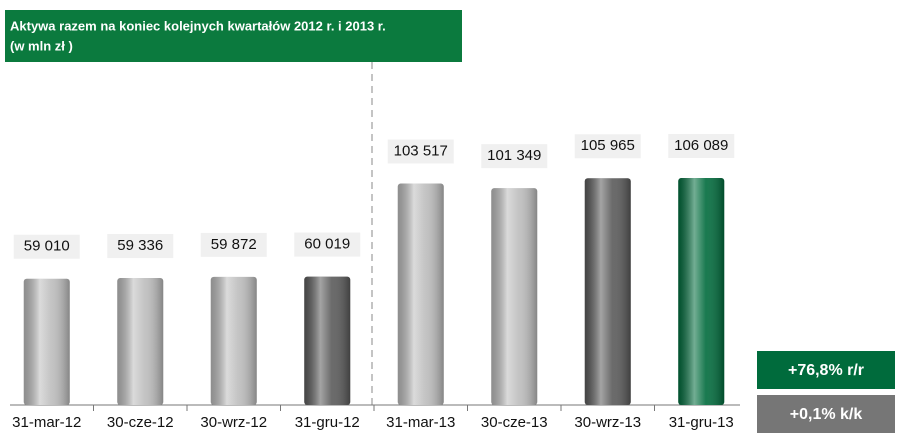 The width and height of the screenshot is (901, 439). Describe the element at coordinates (420, 422) in the screenshot. I see `x-tick-label: 31-mar-13` at that location.